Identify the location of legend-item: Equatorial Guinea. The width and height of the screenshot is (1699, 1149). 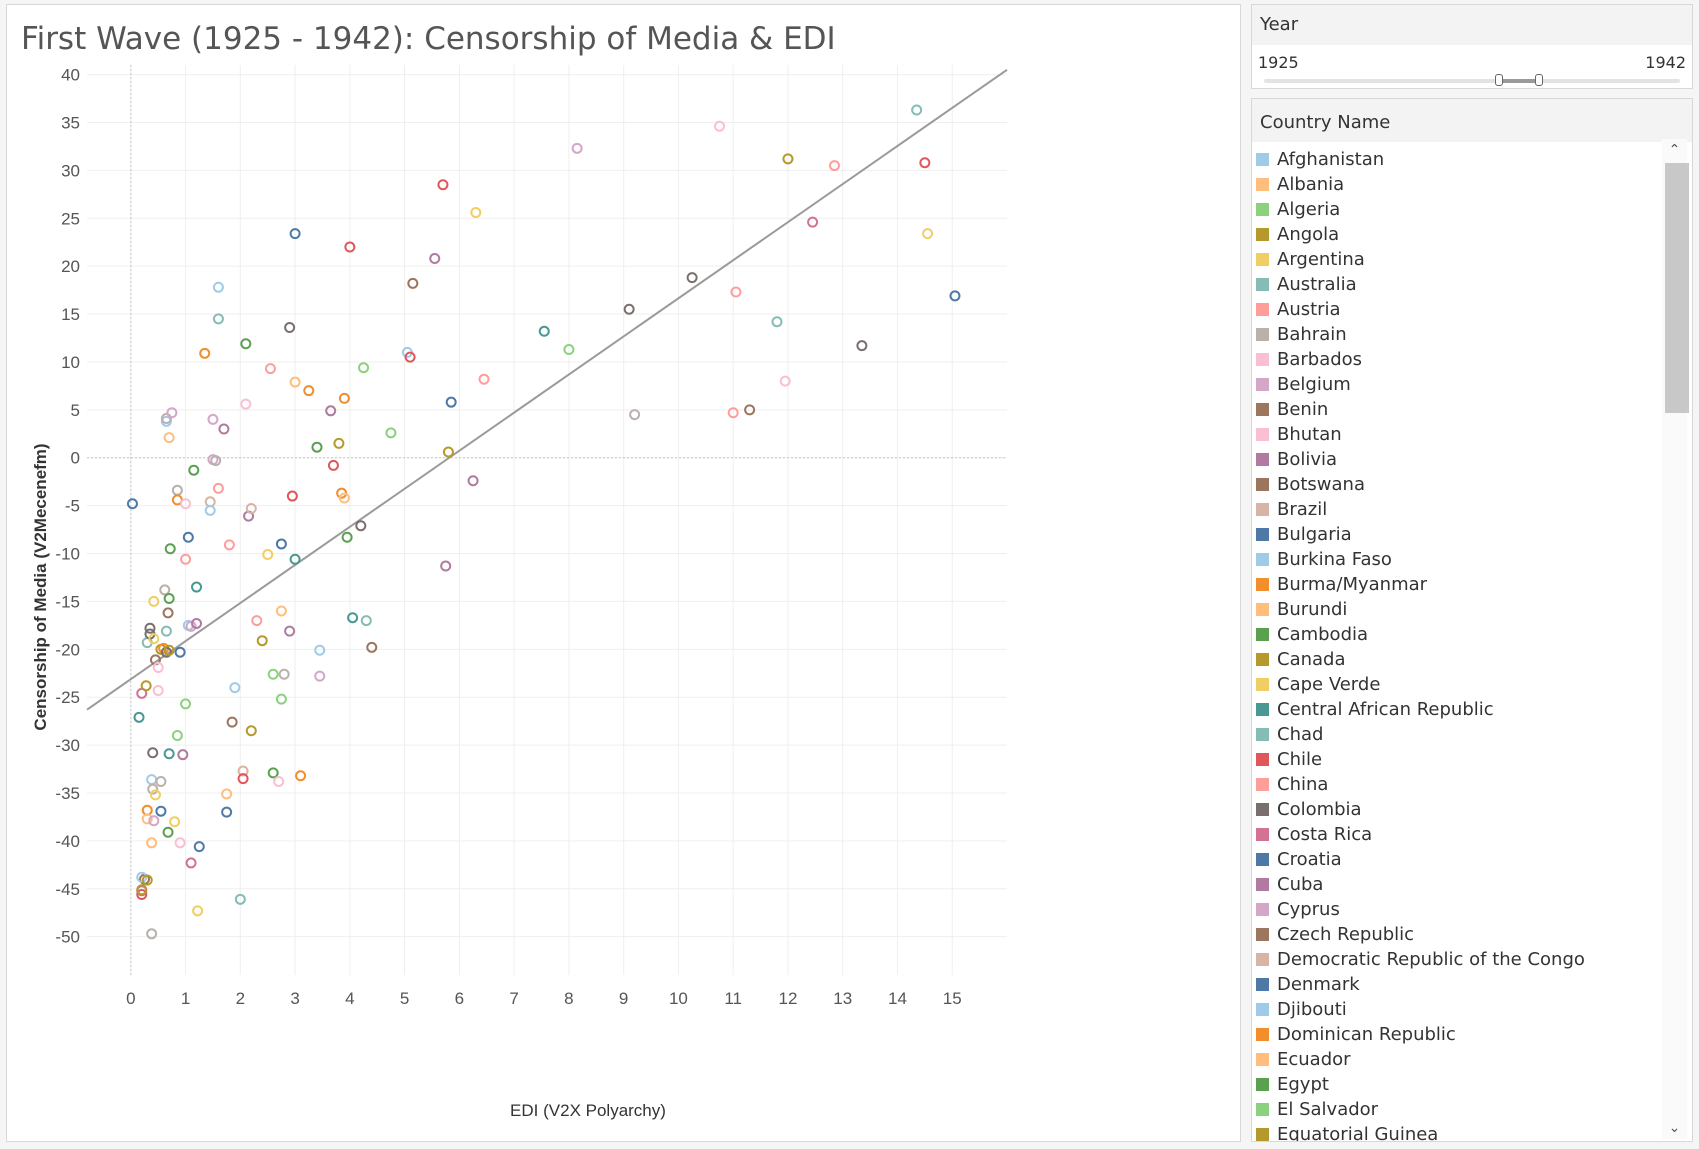
(1457, 1131).